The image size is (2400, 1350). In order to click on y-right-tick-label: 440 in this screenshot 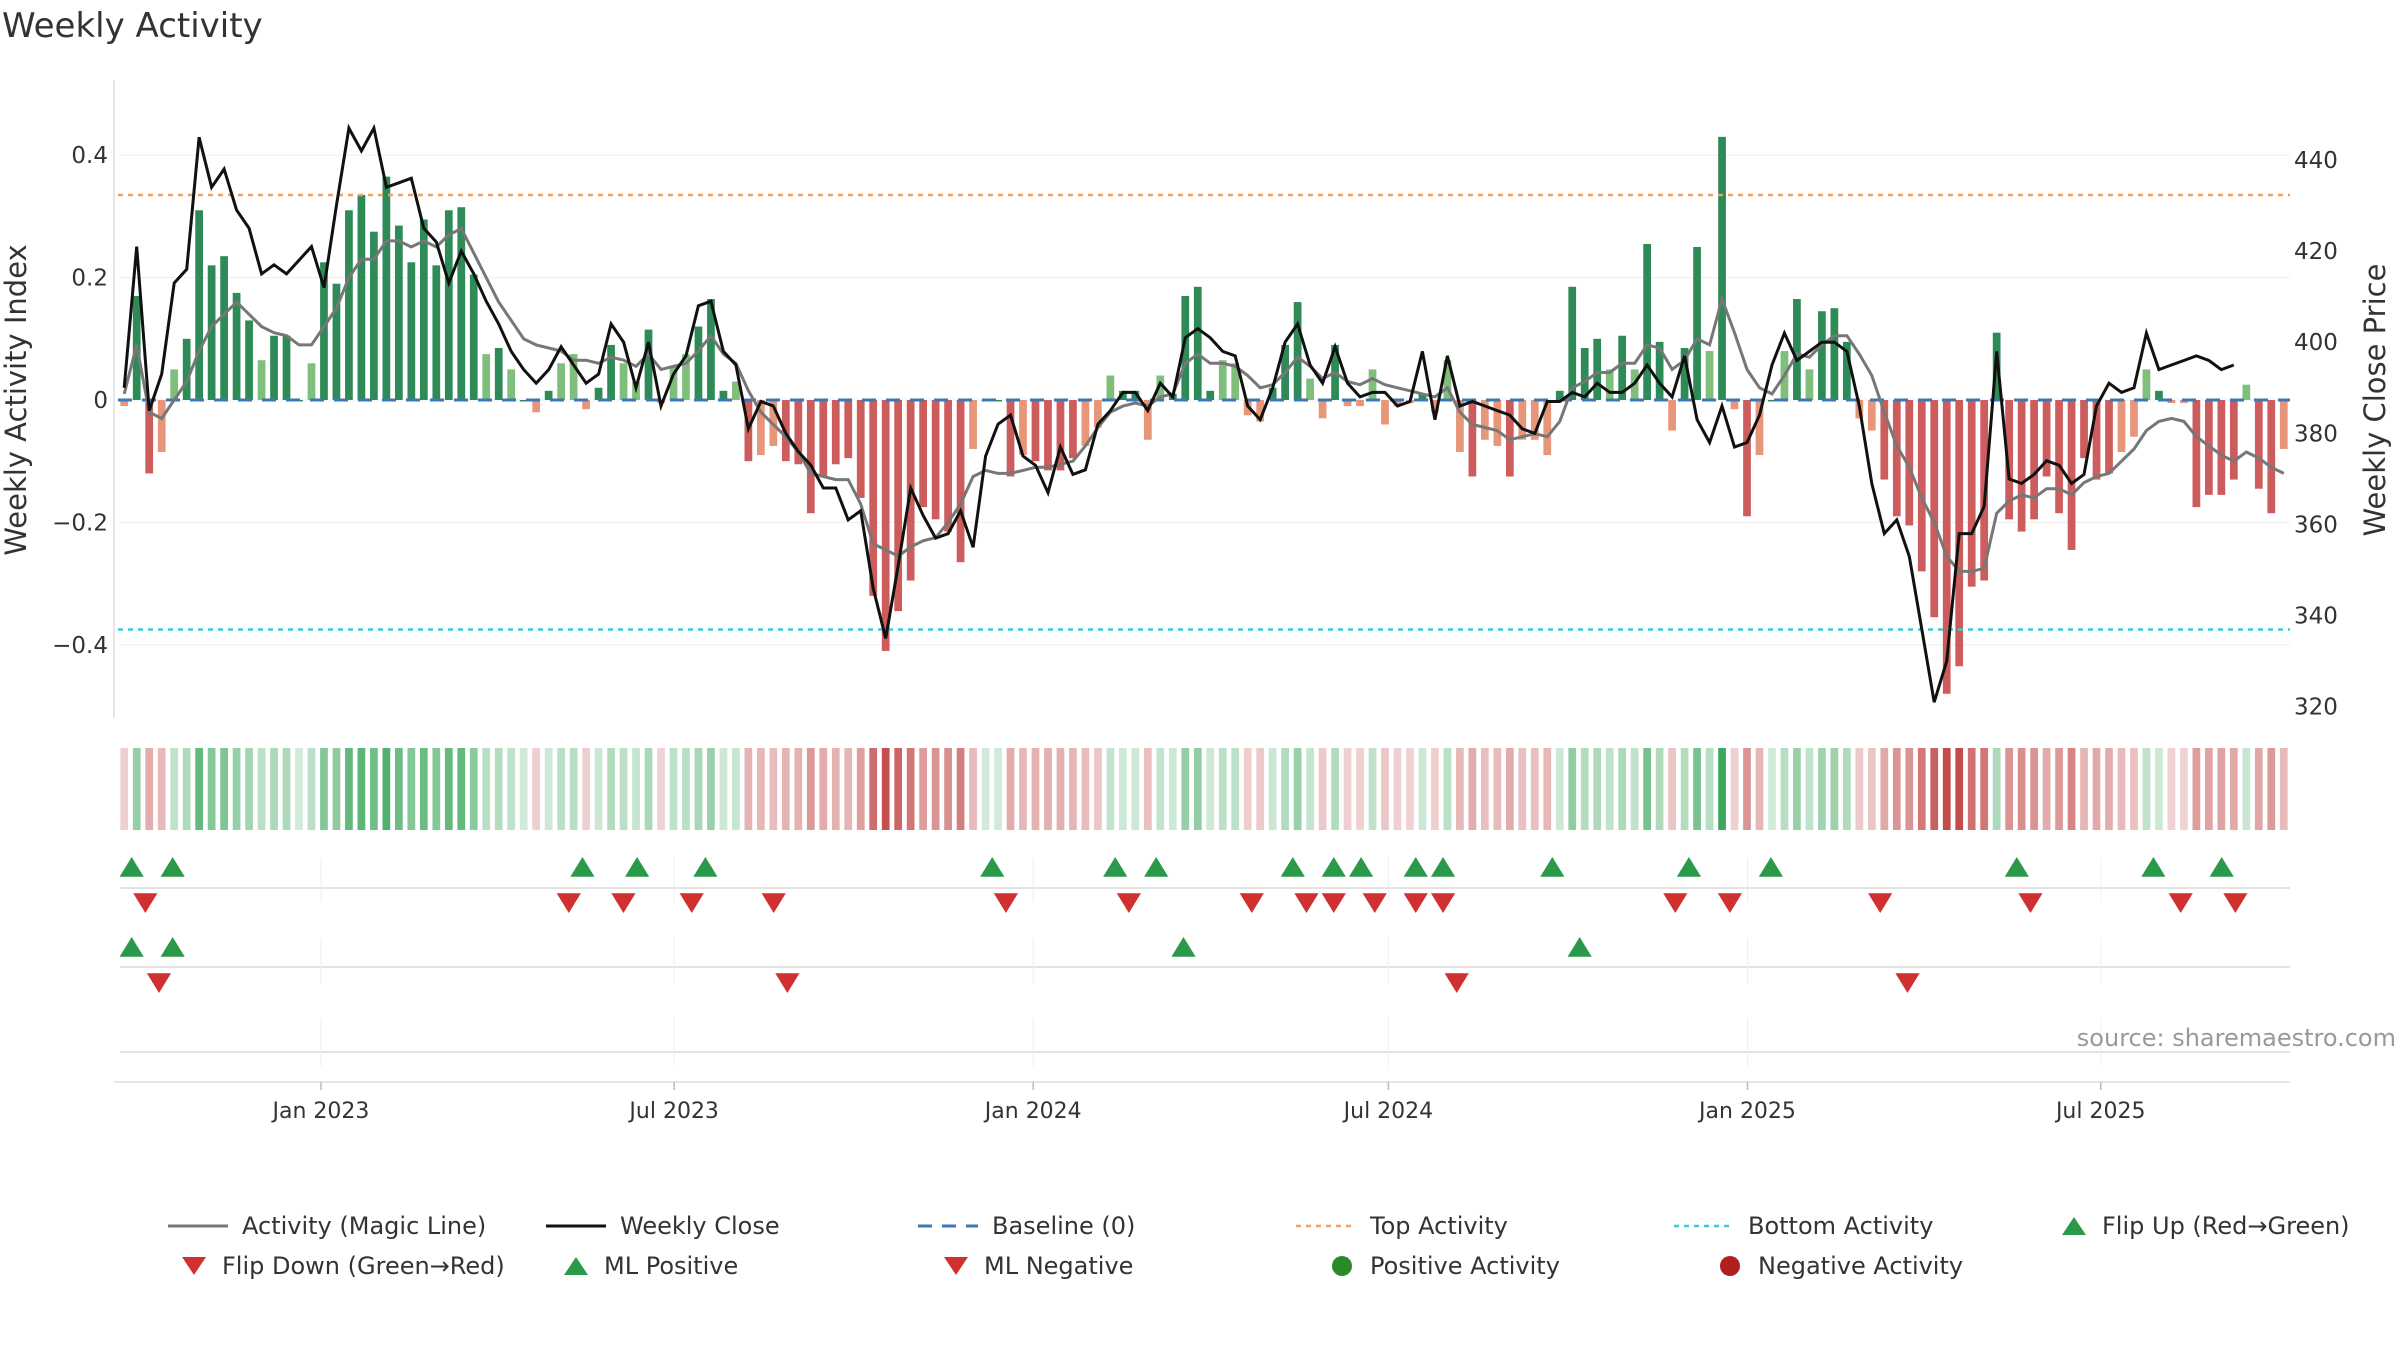, I will do `click(2316, 161)`.